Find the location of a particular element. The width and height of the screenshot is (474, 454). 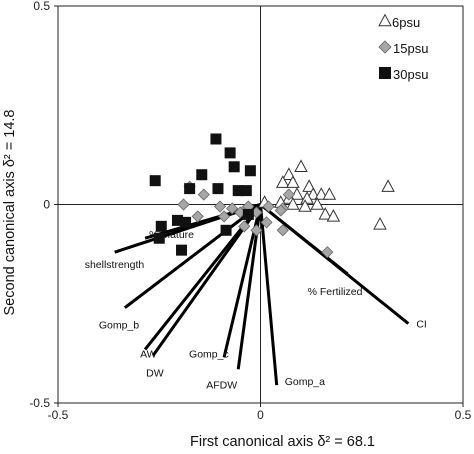

x-tick-label: -0.5 is located at coordinates (58, 415).